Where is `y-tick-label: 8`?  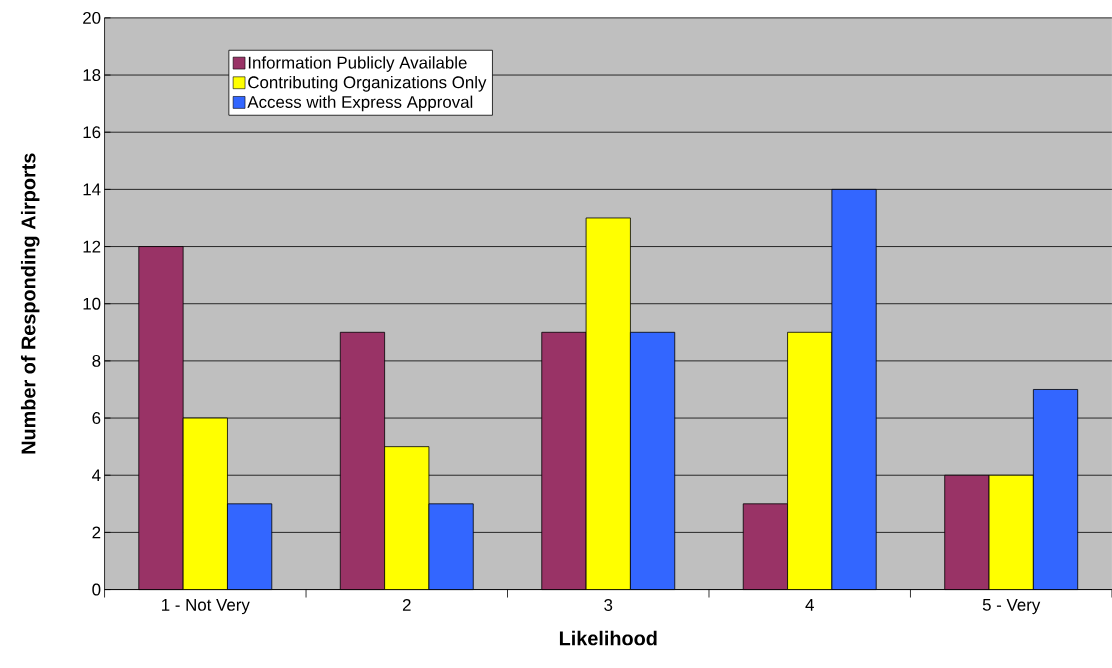
y-tick-label: 8 is located at coordinates (96, 360).